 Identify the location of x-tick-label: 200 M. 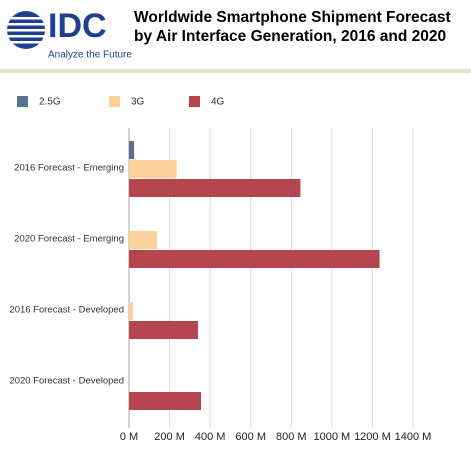
(169, 437).